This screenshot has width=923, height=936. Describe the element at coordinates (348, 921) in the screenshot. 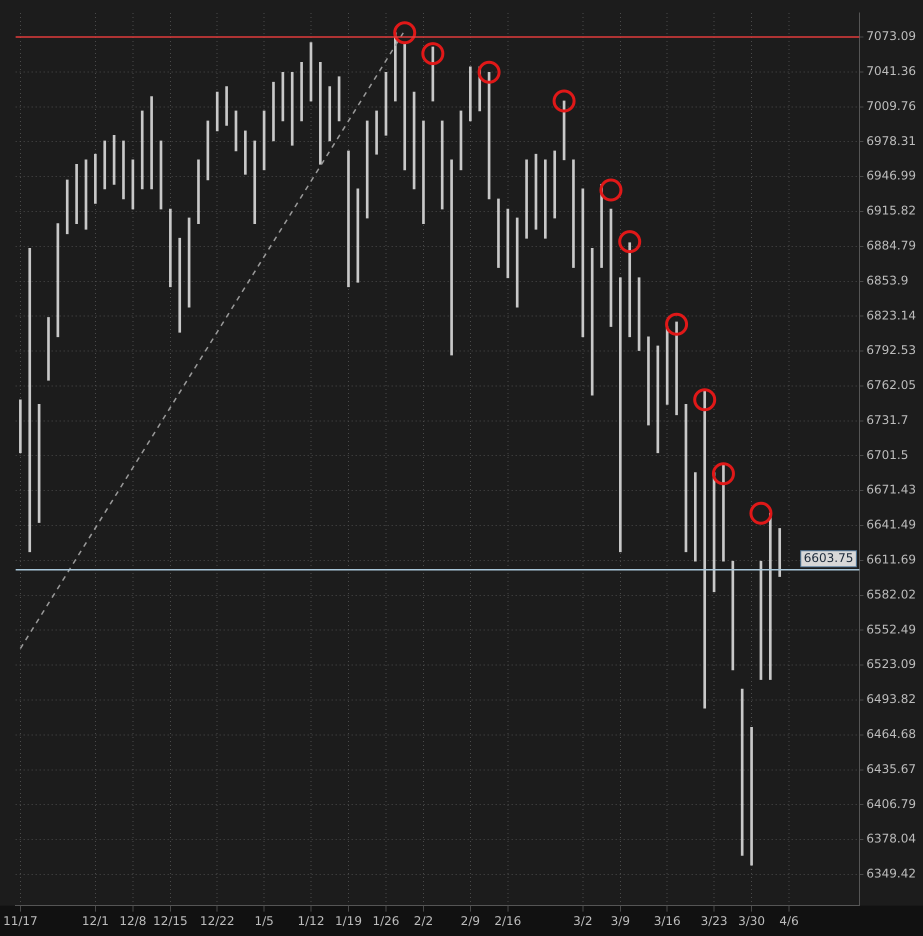

I see `x-tick-label: 1/19` at that location.